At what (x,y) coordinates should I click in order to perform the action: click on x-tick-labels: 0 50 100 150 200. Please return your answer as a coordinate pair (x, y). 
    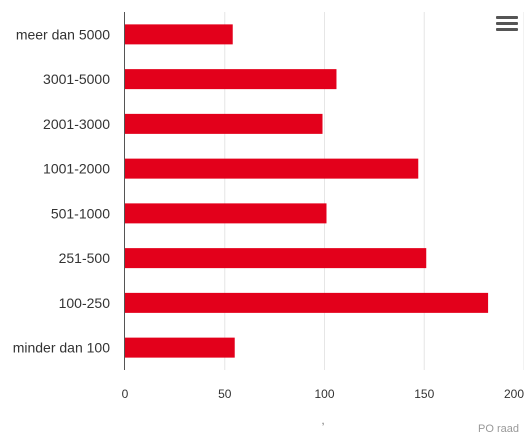
    Looking at the image, I should click on (323, 394).